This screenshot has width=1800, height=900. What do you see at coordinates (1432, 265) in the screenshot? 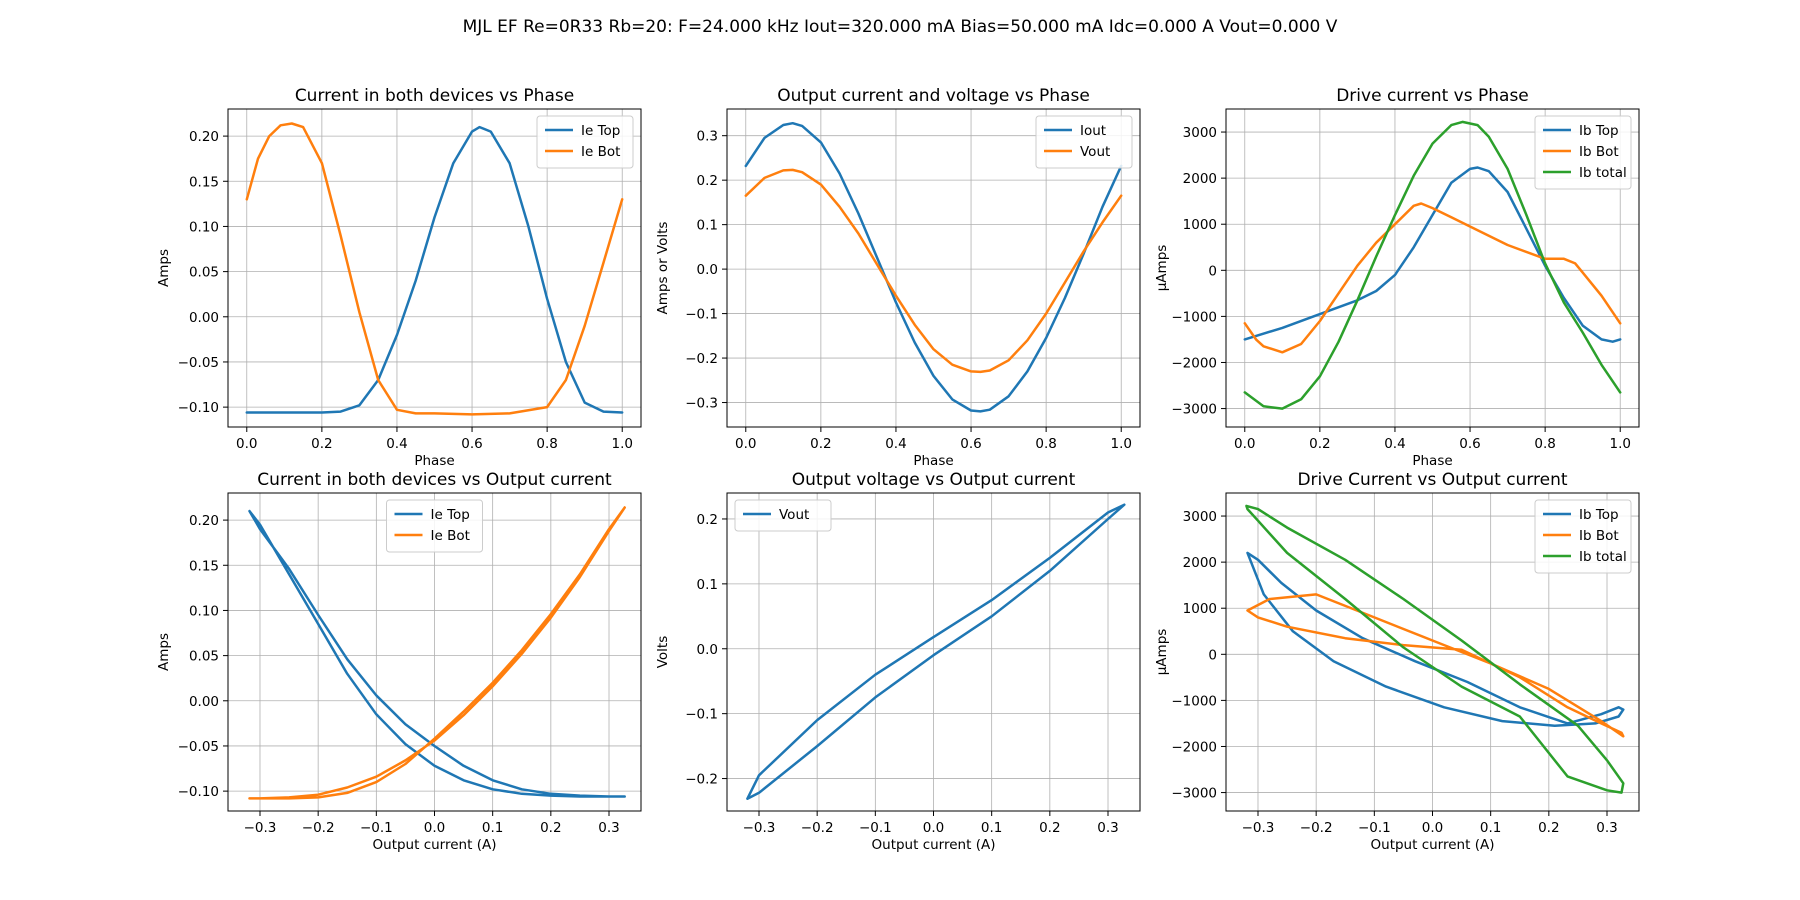
I see `series-line-ib-total` at bounding box center [1432, 265].